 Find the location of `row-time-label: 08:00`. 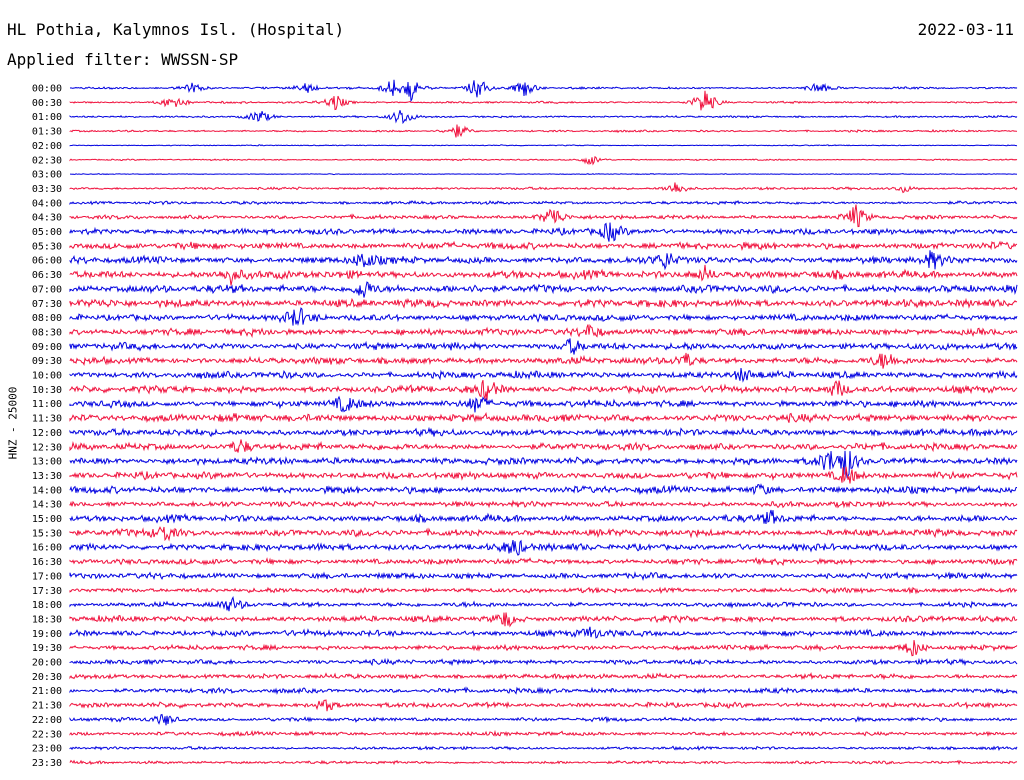

row-time-label: 08:00 is located at coordinates (47, 318).